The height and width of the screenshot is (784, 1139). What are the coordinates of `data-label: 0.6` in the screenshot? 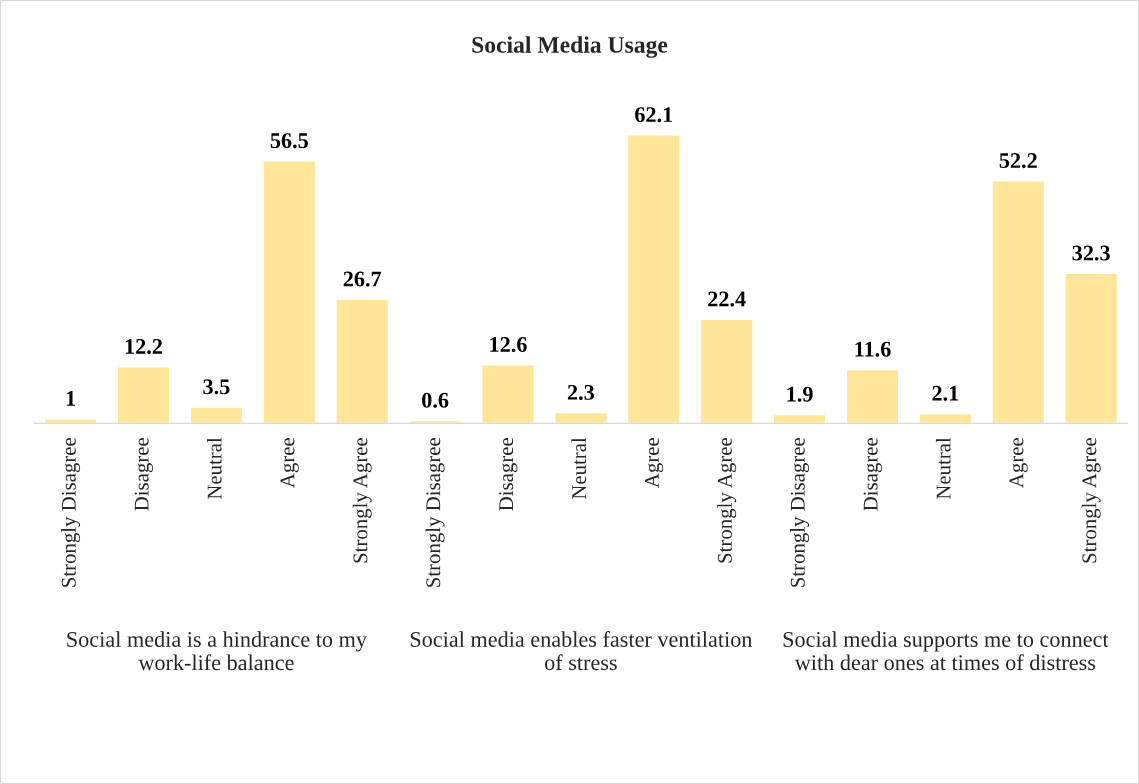 It's located at (435, 400).